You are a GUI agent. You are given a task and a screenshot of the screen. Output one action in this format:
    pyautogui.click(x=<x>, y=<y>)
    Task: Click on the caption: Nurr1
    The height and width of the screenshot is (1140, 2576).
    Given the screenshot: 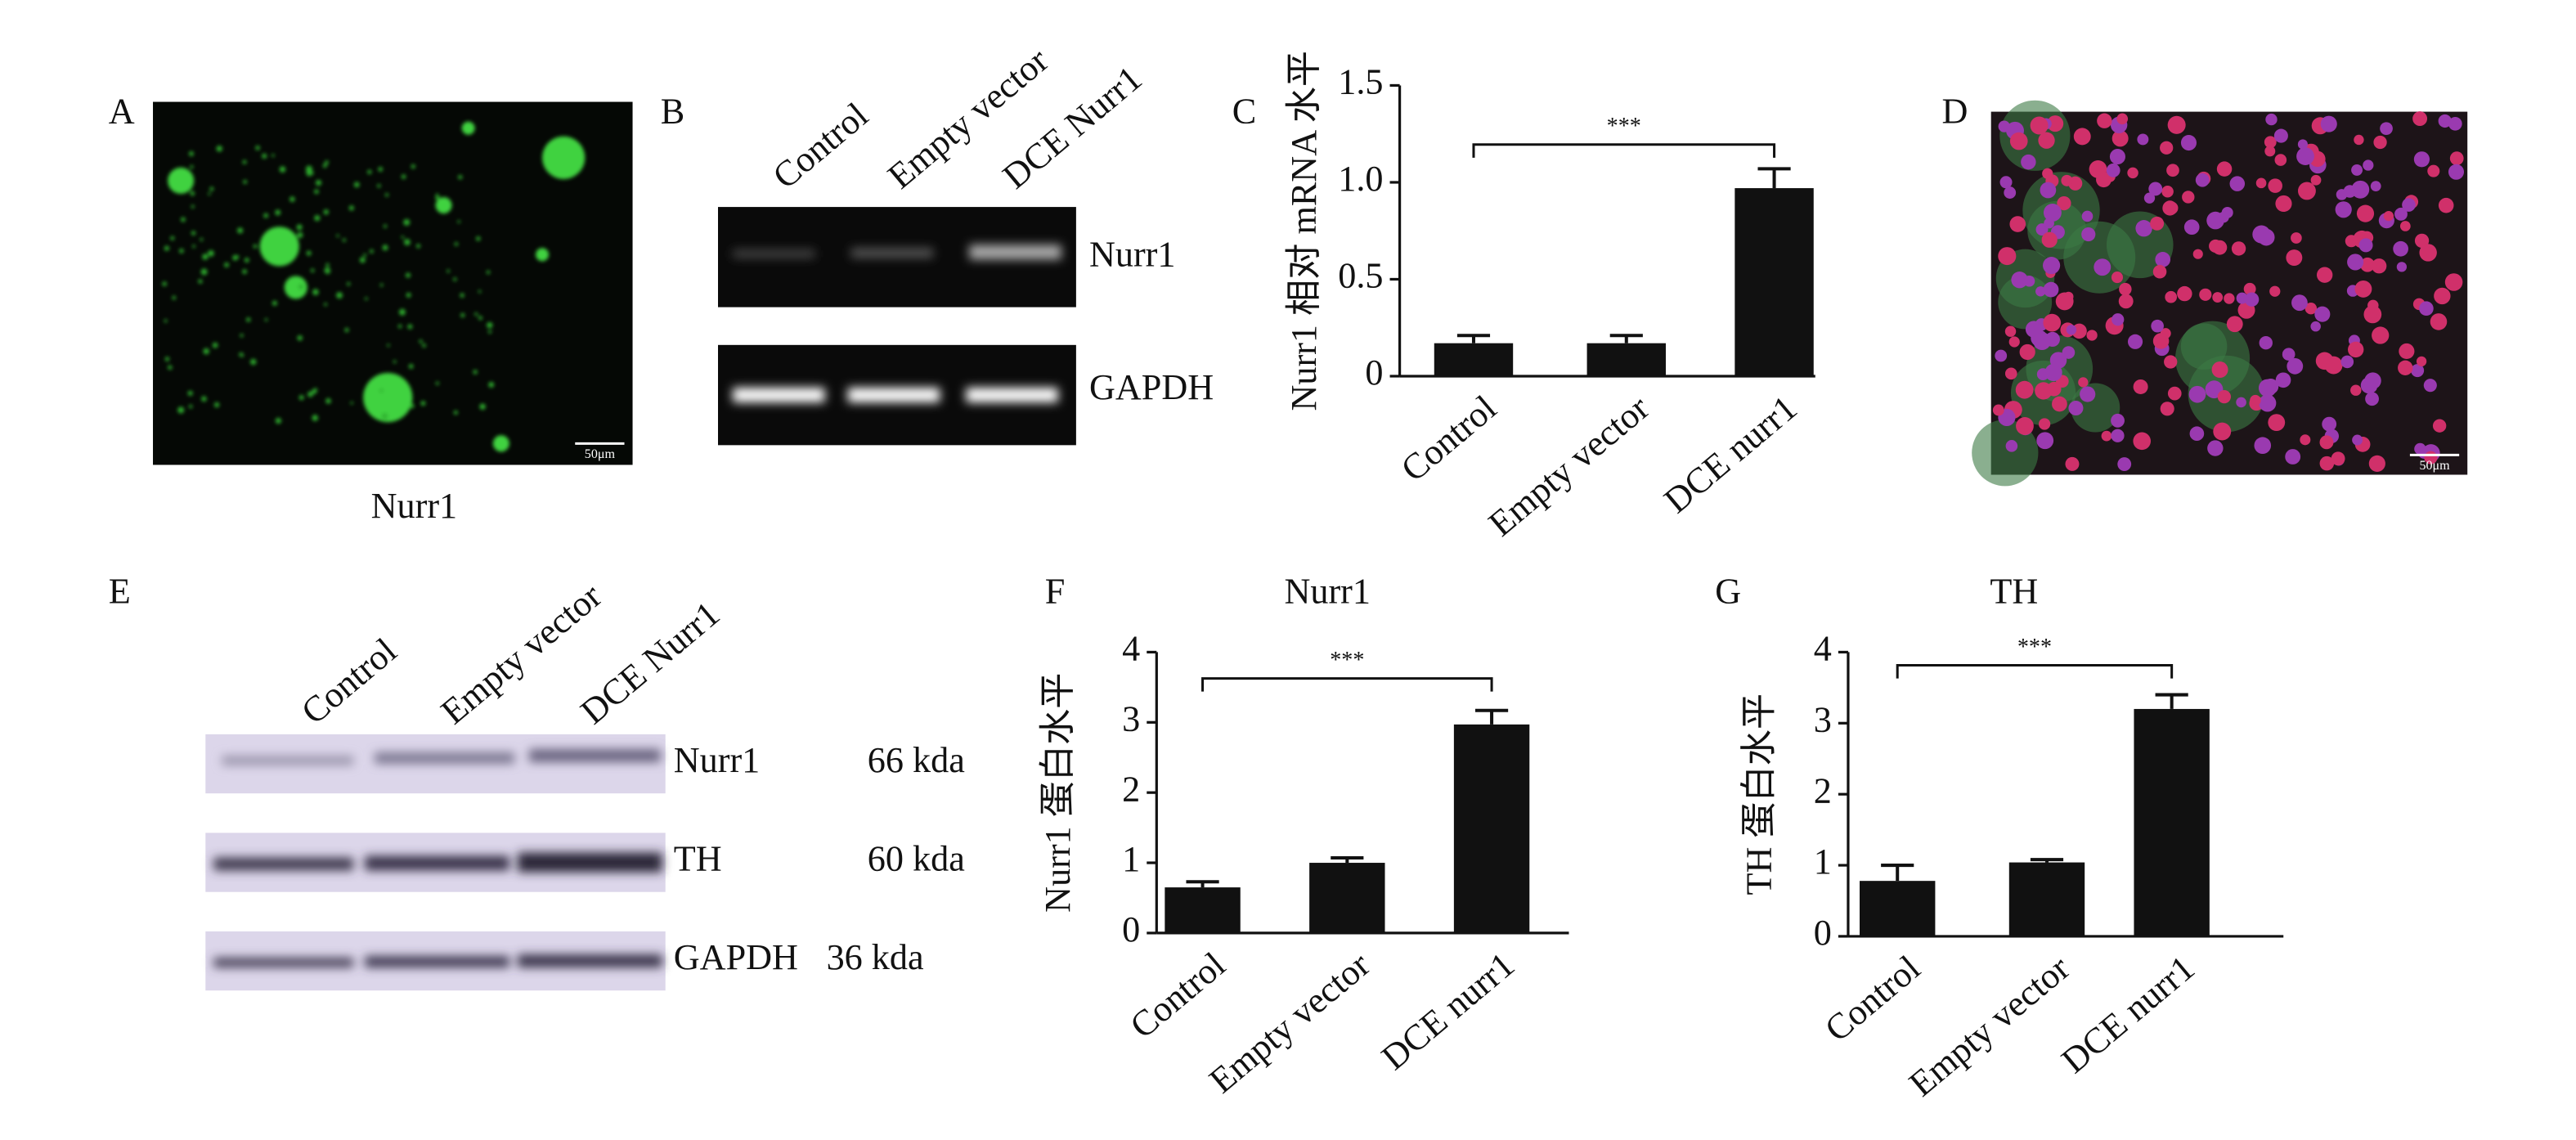 What is the action you would take?
    pyautogui.click(x=414, y=506)
    